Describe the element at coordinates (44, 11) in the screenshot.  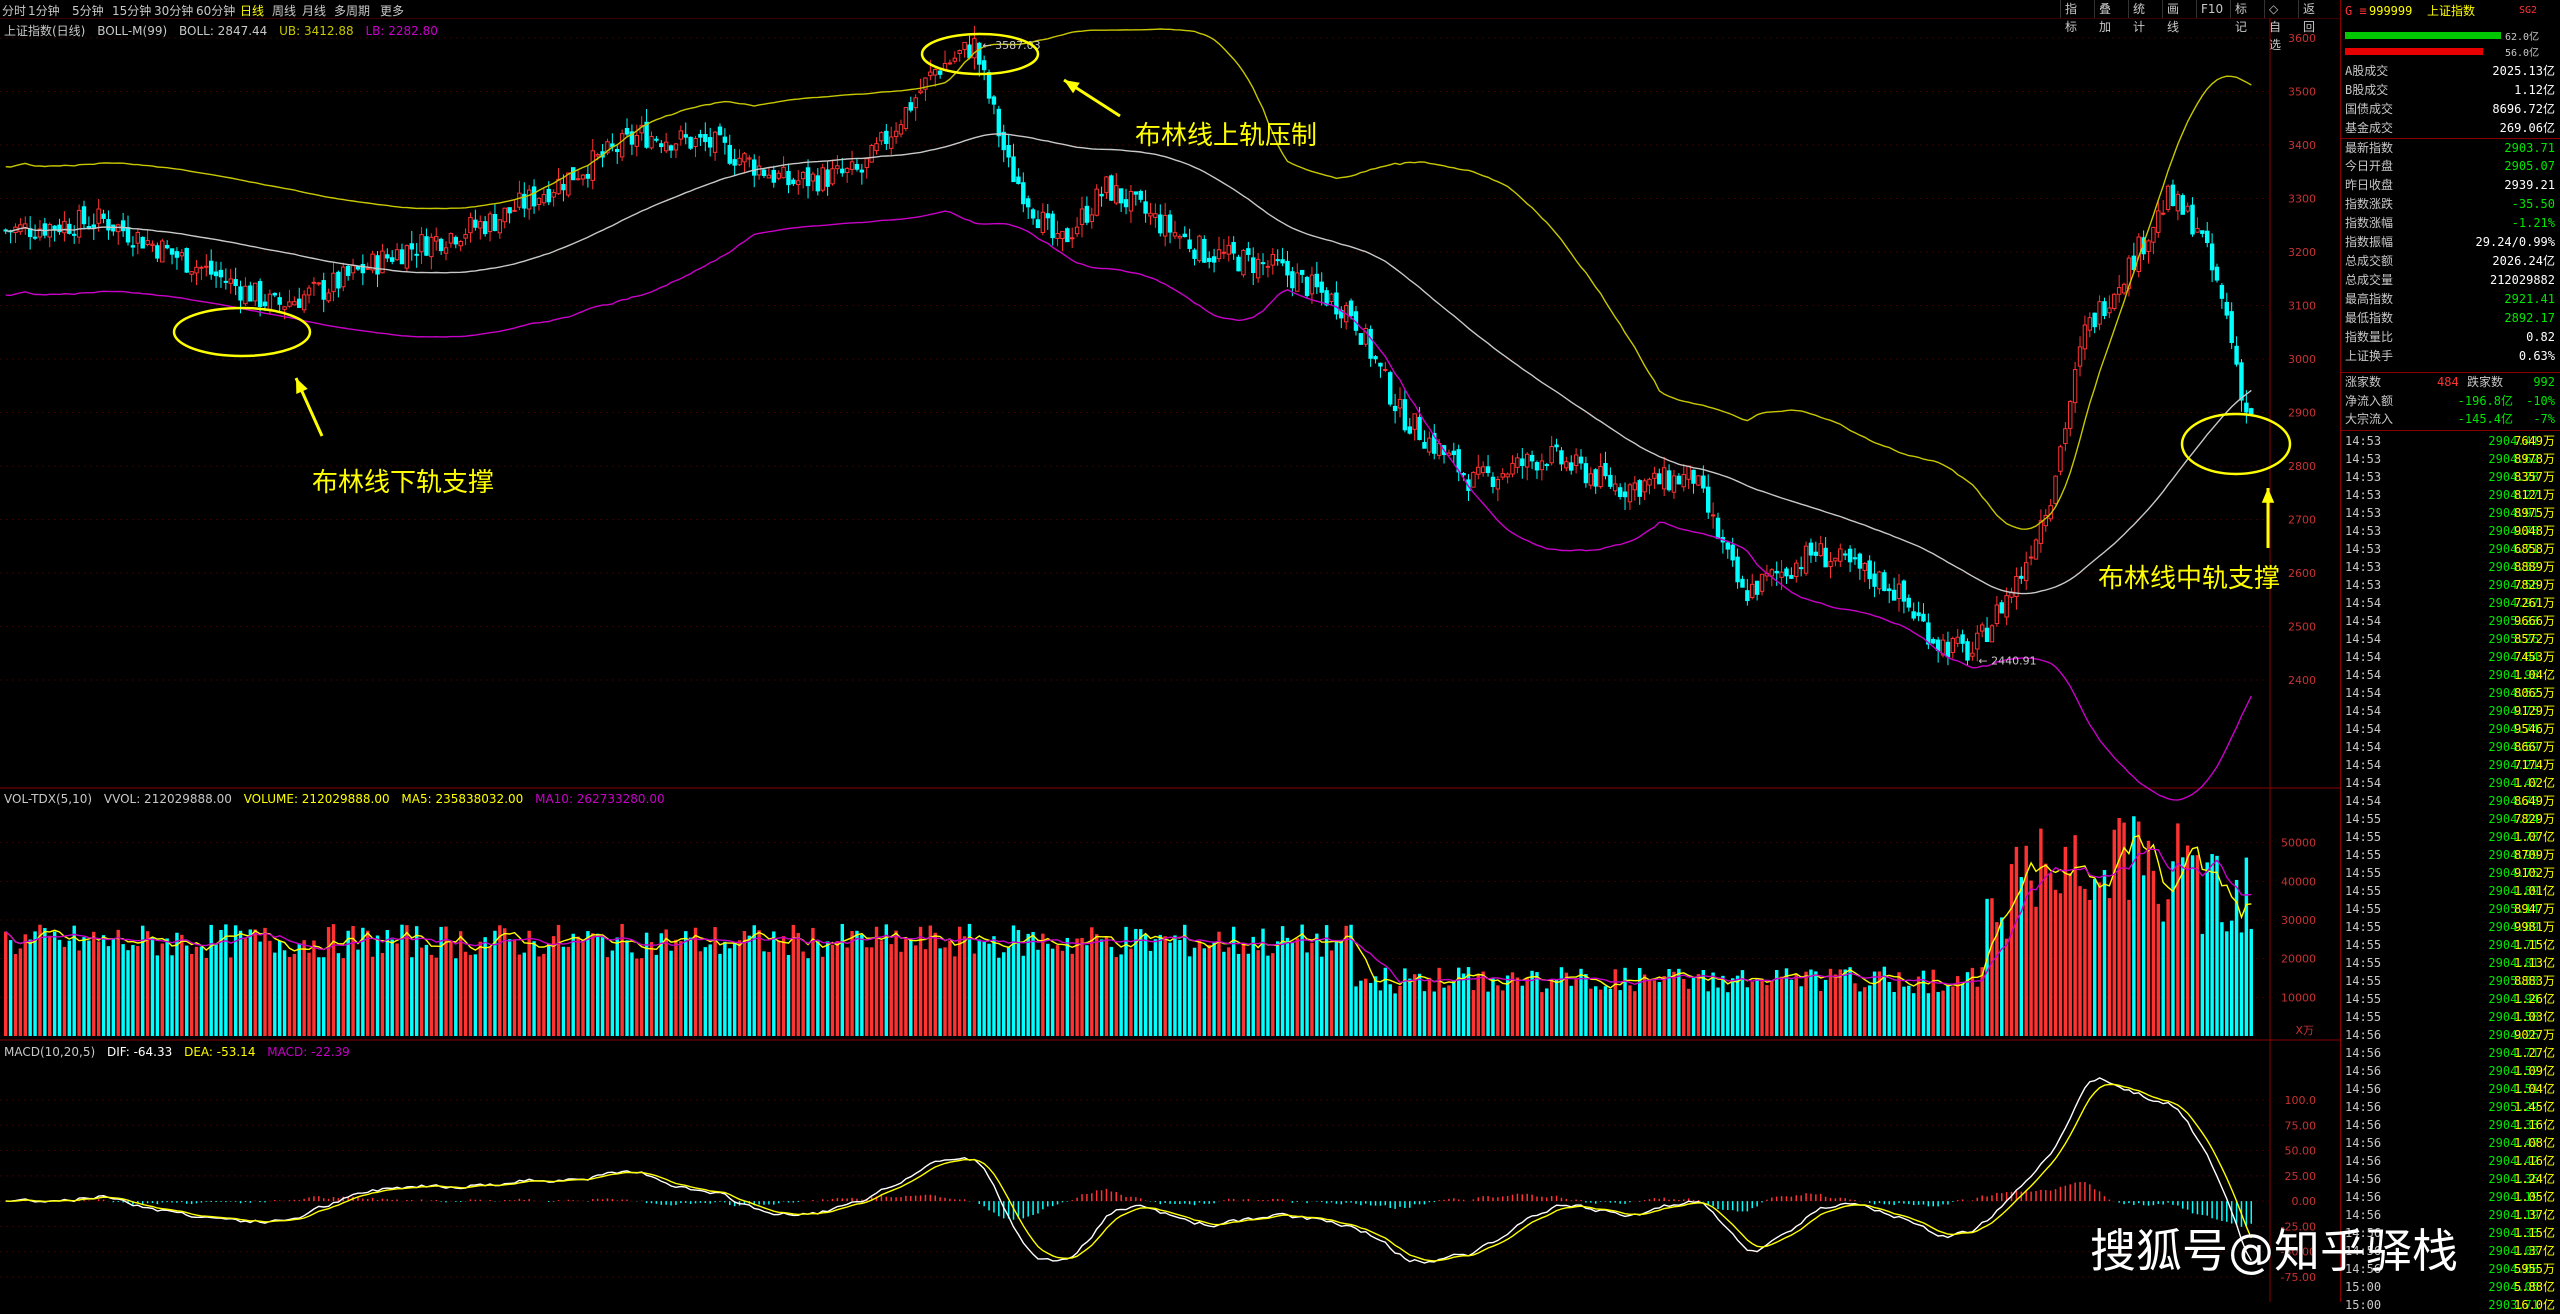
I see `period-tab-1: 1分钟` at that location.